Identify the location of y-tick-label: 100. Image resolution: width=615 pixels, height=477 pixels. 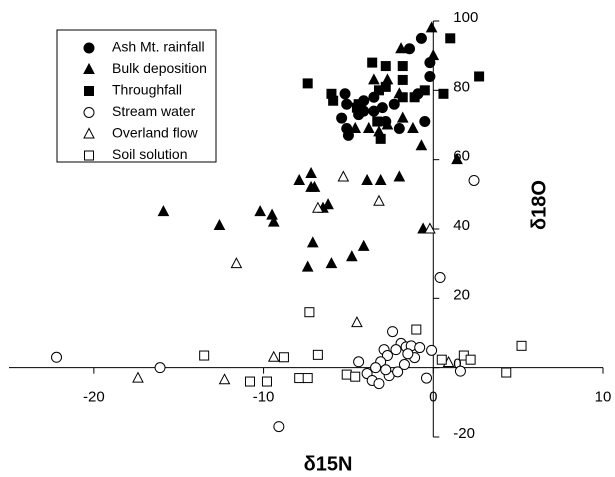
(465, 17).